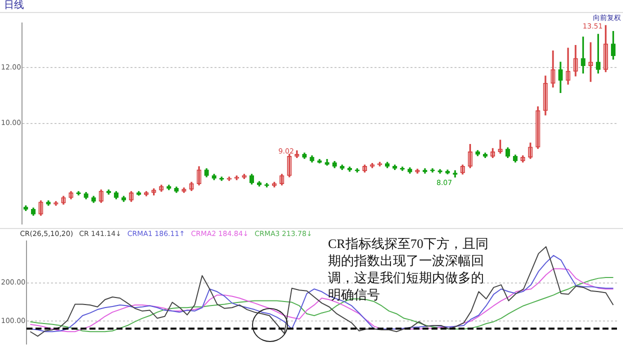 The width and height of the screenshot is (623, 348). What do you see at coordinates (14, 5) in the screenshot?
I see `chart-title: 日线` at bounding box center [14, 5].